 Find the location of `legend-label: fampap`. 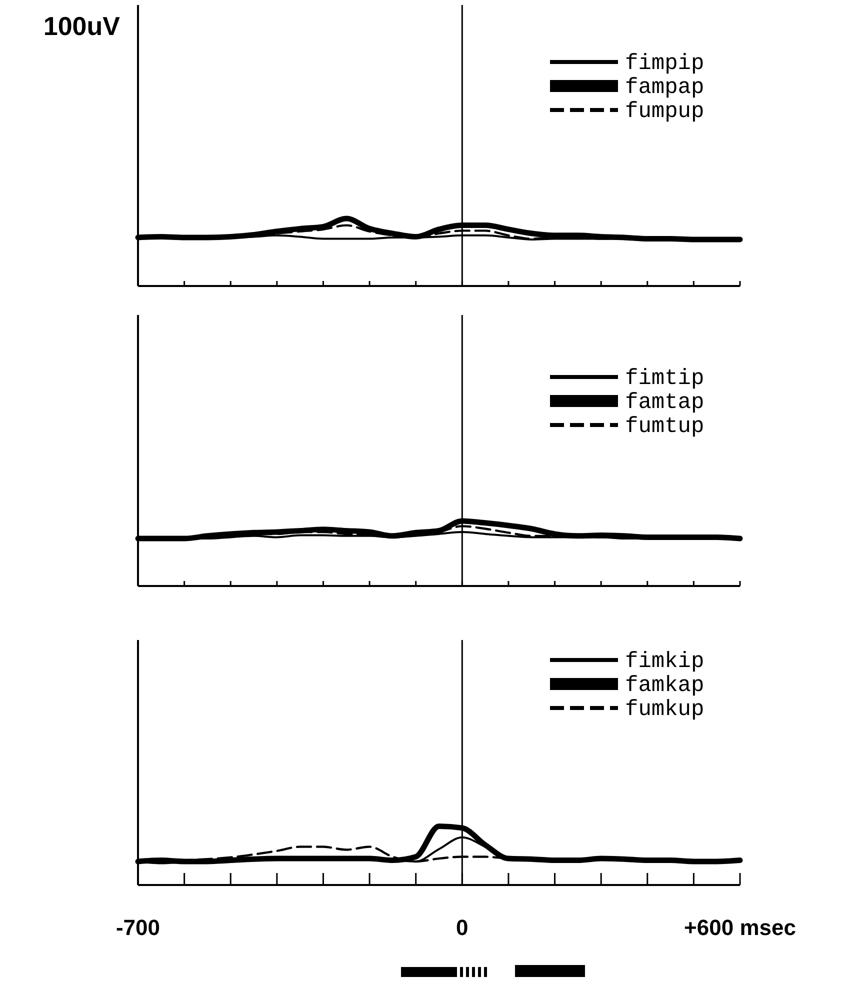

legend-label: fampap is located at coordinates (664, 87).